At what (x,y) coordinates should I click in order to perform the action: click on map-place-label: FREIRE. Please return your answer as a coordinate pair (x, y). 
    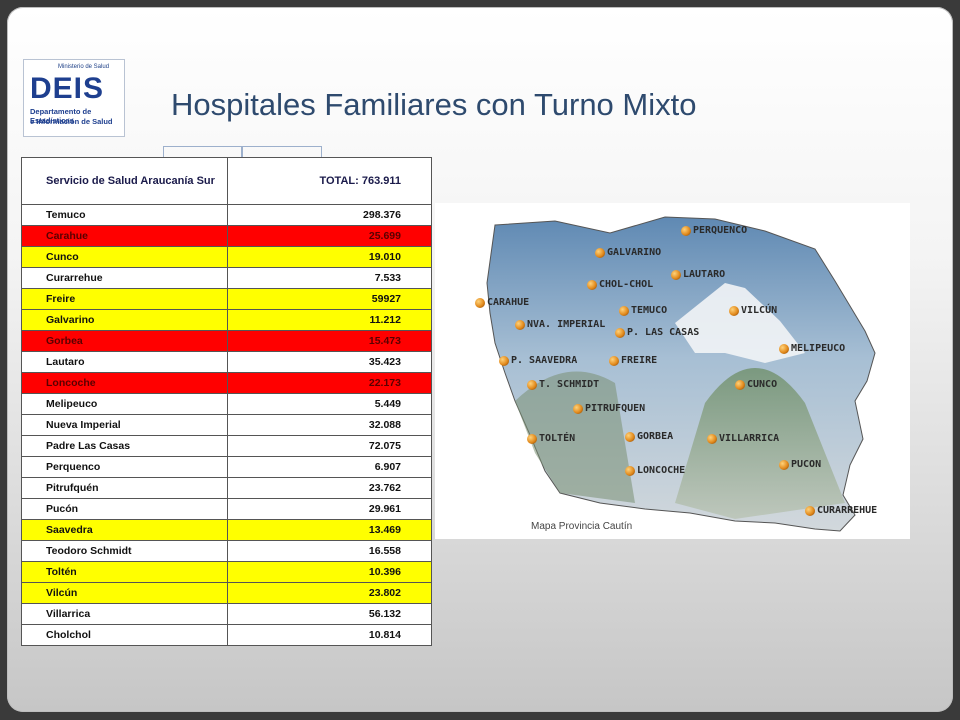
    Looking at the image, I should click on (639, 360).